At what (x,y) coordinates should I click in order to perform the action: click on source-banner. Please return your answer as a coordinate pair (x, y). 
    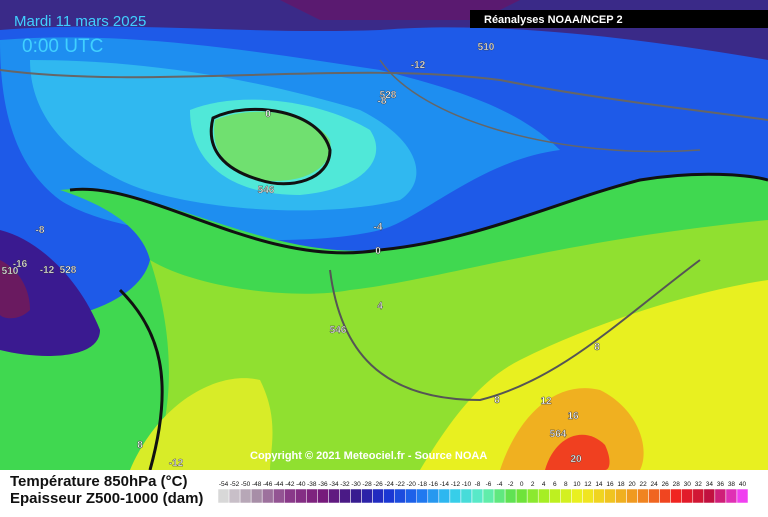
    Looking at the image, I should click on (619, 19).